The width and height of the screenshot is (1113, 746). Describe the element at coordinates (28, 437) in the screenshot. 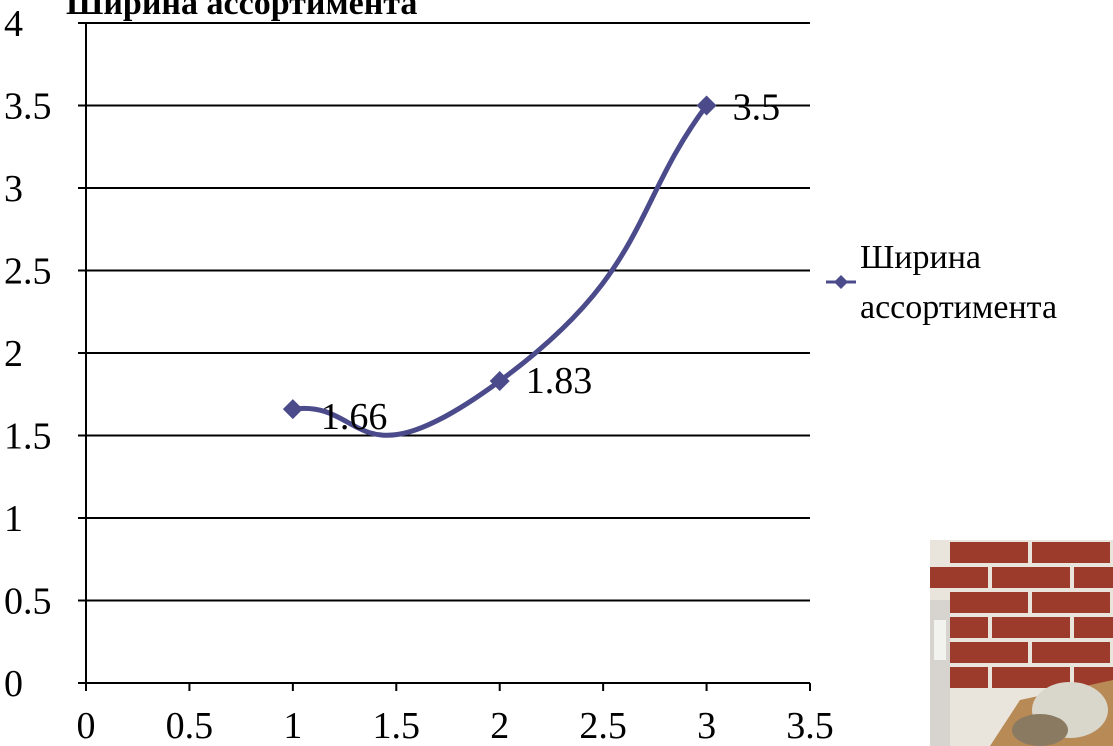

I see `y-tick-label-3: 1.5` at that location.